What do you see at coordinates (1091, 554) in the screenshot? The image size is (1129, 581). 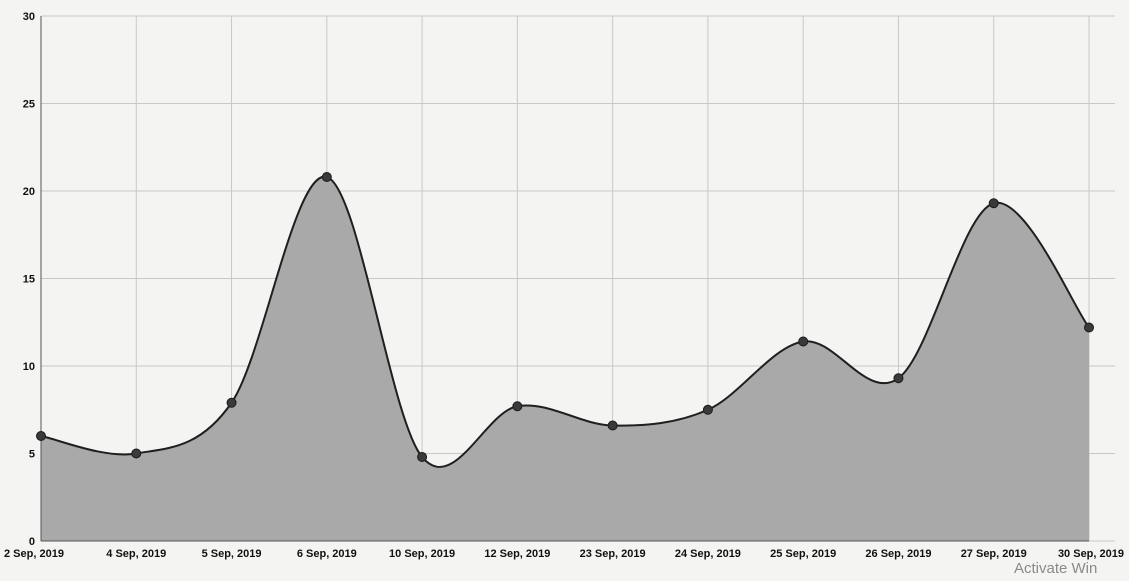 I see `x-tick-label: 30 Sep, 2019` at bounding box center [1091, 554].